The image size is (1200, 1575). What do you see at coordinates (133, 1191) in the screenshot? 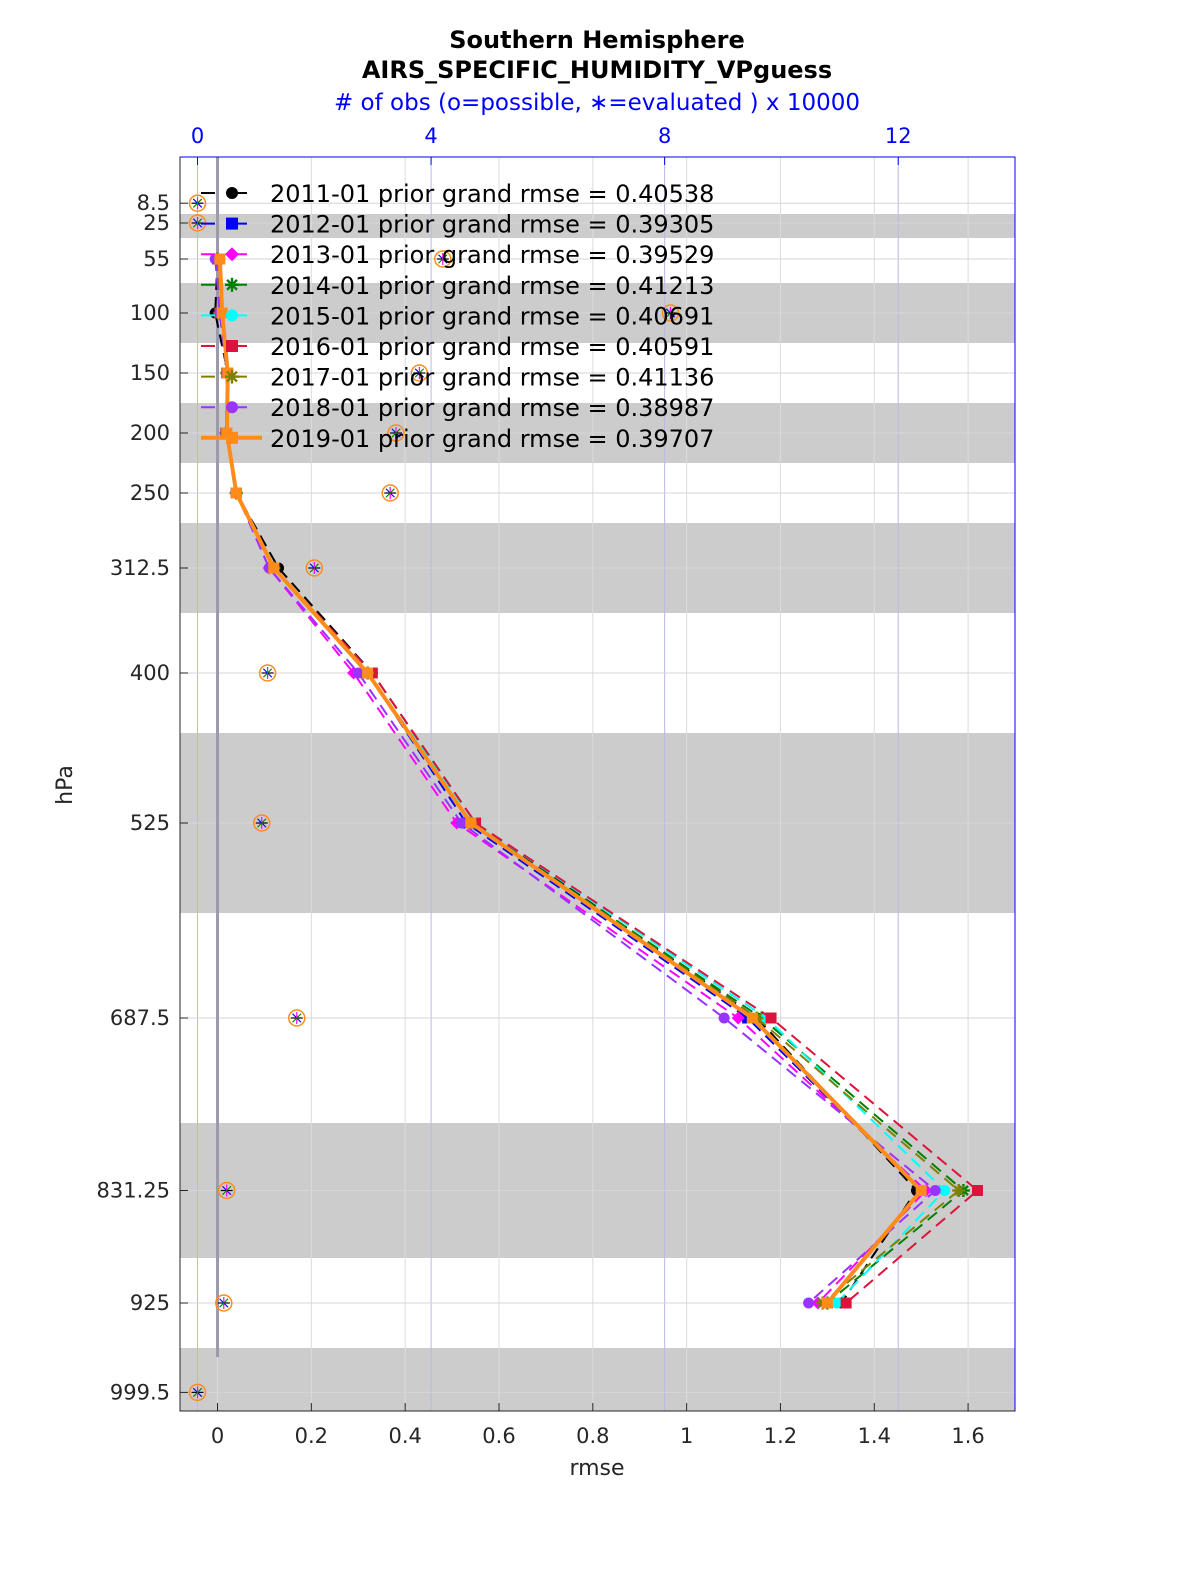
I see `y-tick-label-11: 831.25` at bounding box center [133, 1191].